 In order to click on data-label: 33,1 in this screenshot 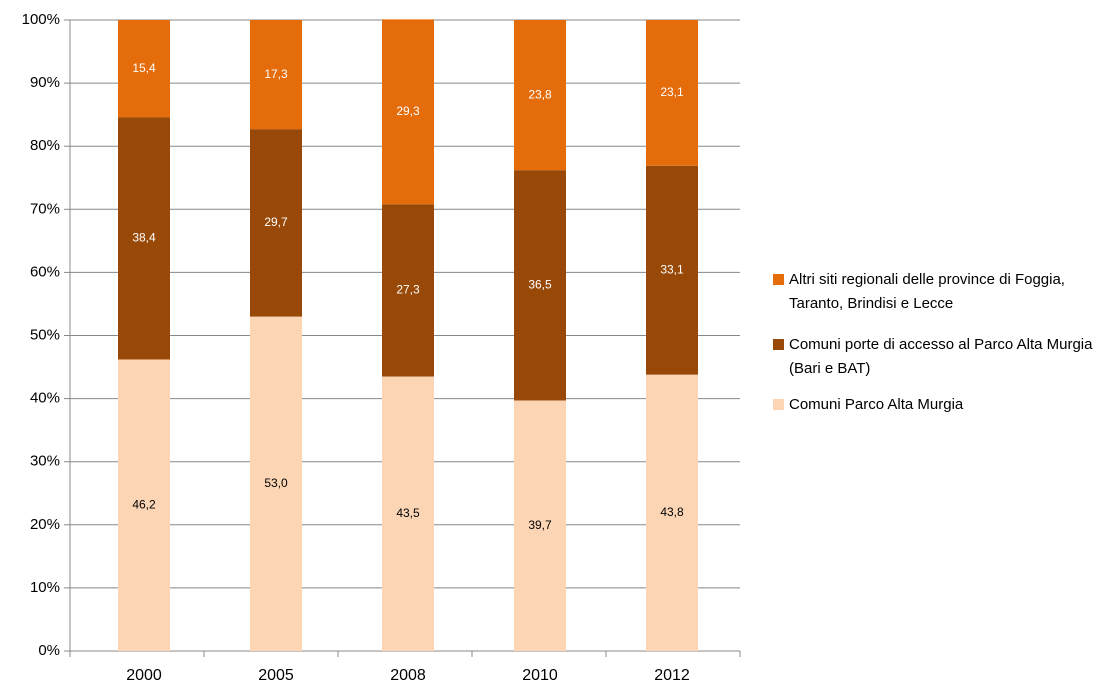, I will do `click(672, 269)`.